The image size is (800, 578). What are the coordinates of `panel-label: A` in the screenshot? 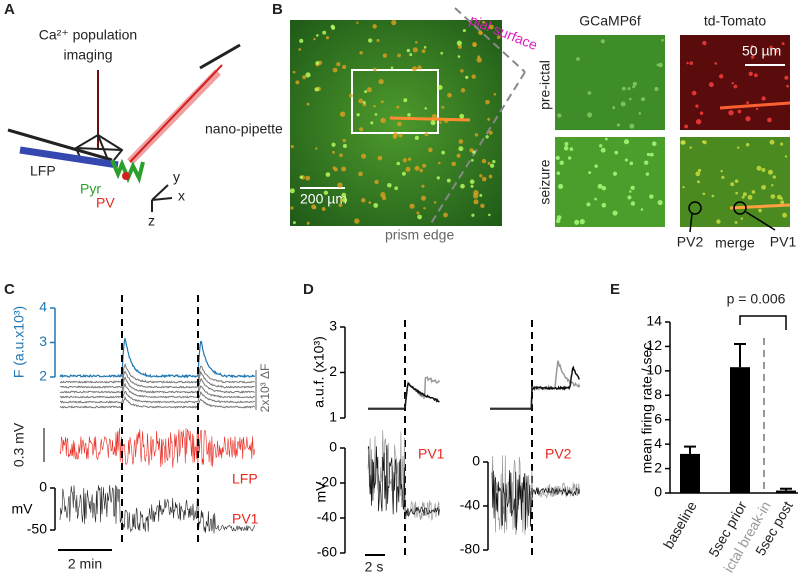 It's located at (9, 9).